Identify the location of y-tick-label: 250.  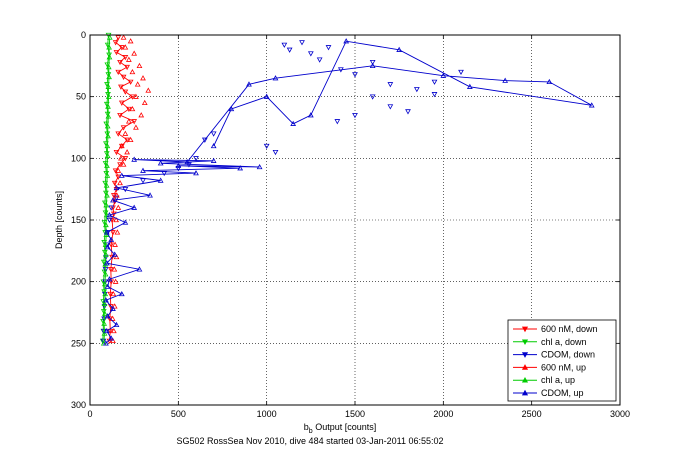
(78, 343).